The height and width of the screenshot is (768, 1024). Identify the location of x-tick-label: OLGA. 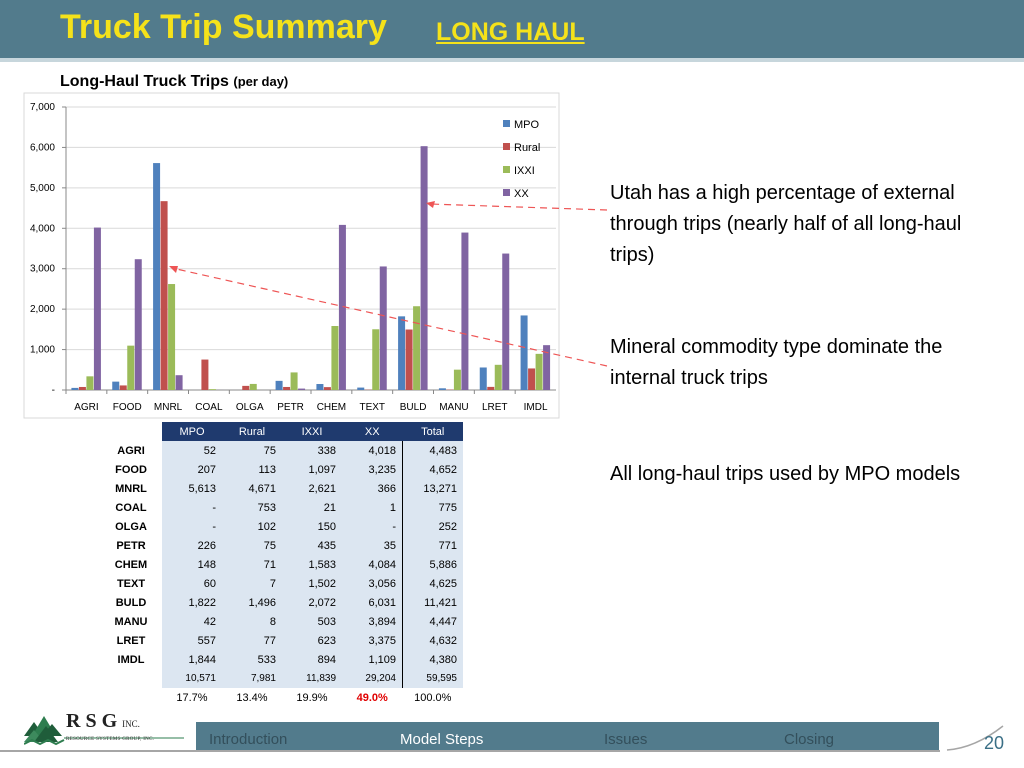
(250, 407).